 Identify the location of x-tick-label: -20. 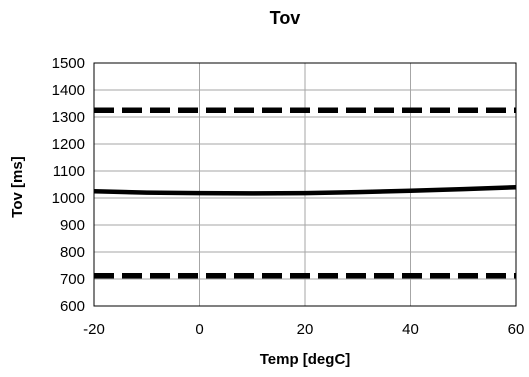
(94, 329).